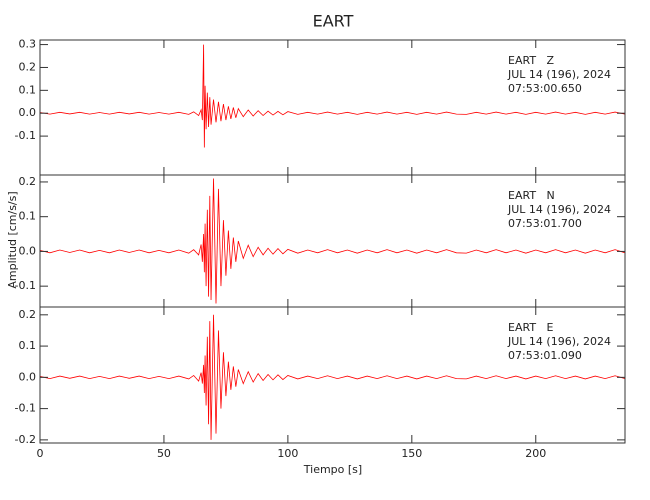 This screenshot has width=650, height=500. Describe the element at coordinates (287, 453) in the screenshot. I see `x-tick-label: 100` at that location.